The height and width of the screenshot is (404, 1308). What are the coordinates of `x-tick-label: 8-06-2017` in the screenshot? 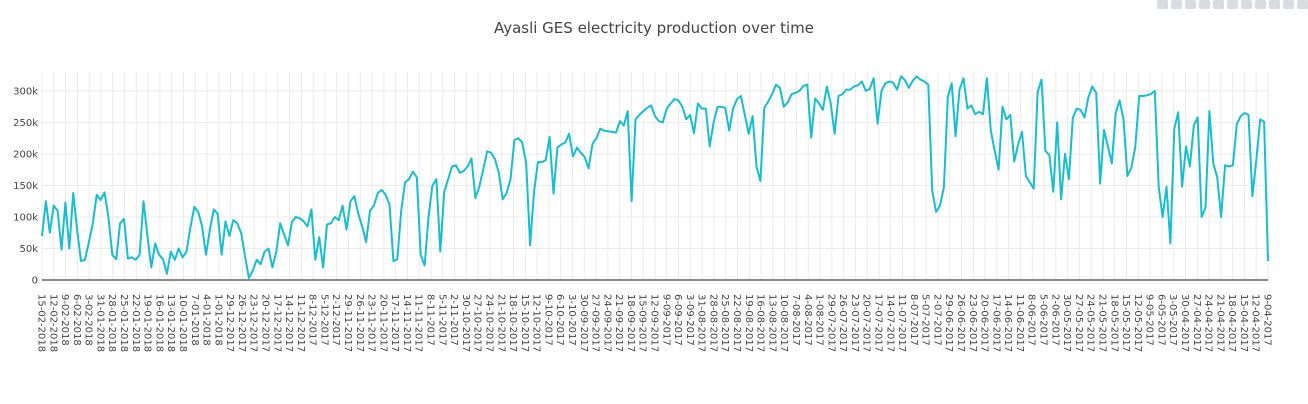 It's located at (1031, 320).